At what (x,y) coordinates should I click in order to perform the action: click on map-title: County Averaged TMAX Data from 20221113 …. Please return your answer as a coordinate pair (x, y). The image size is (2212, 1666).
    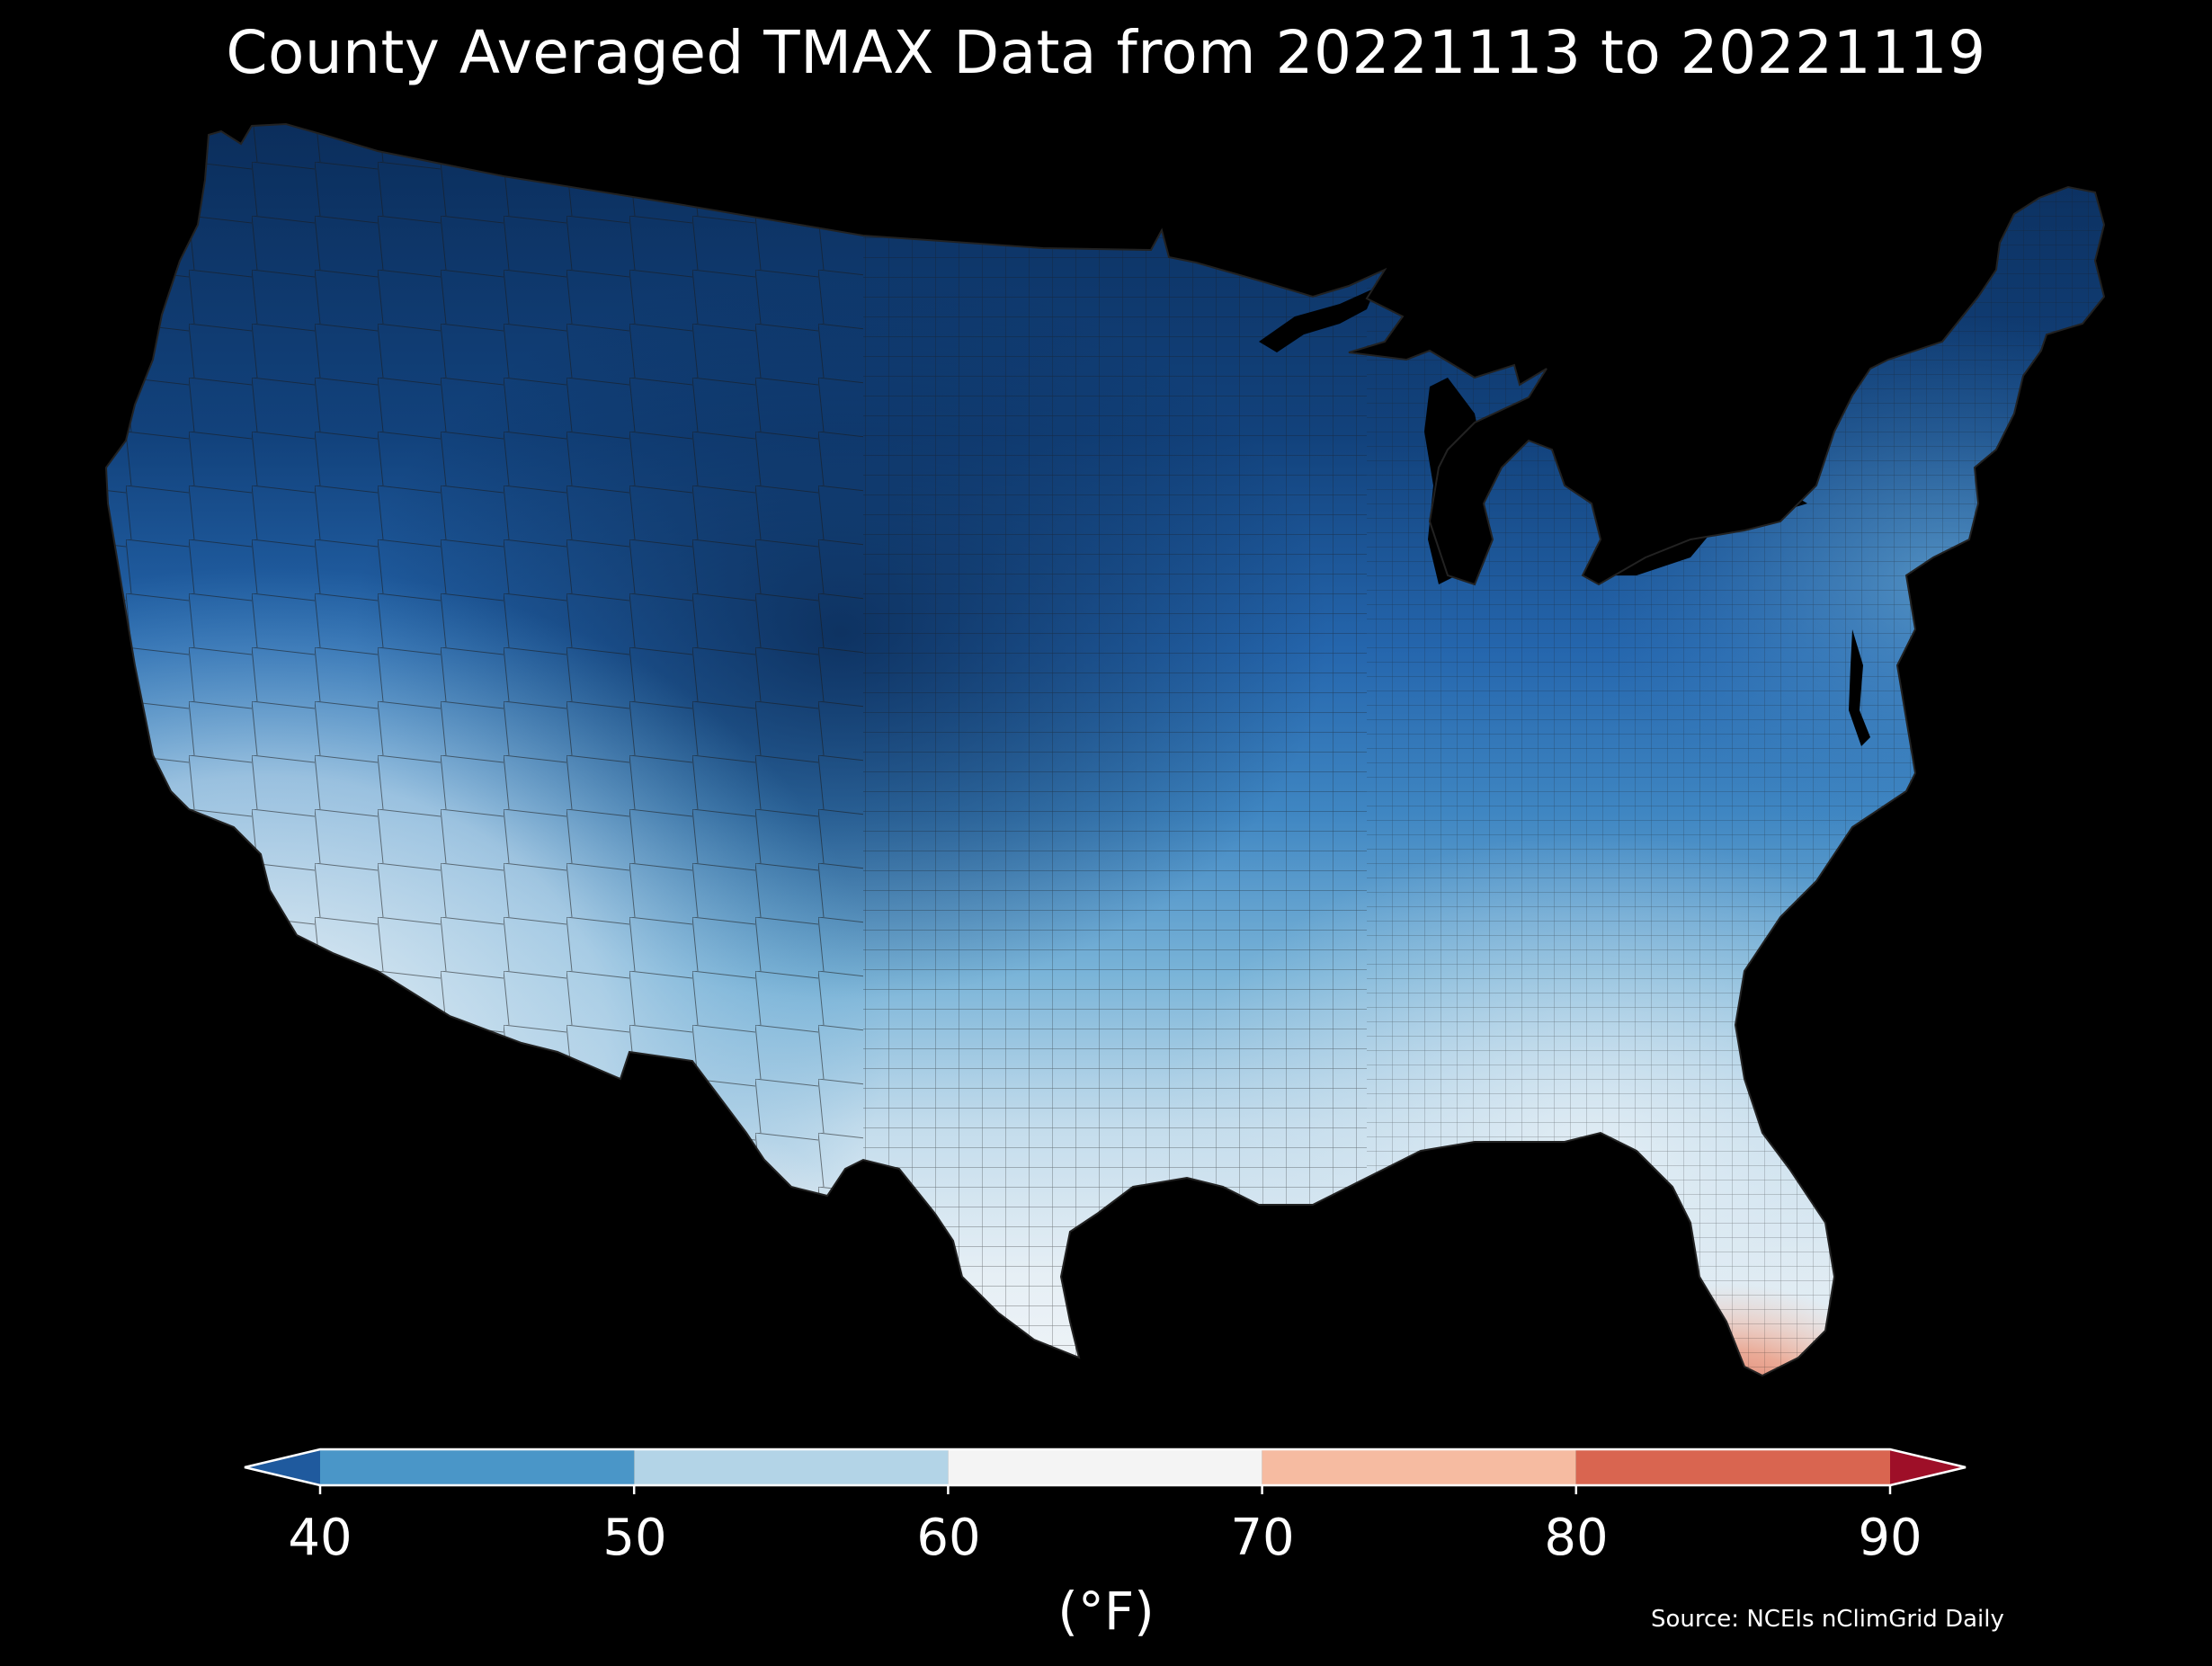
    Looking at the image, I should click on (1106, 53).